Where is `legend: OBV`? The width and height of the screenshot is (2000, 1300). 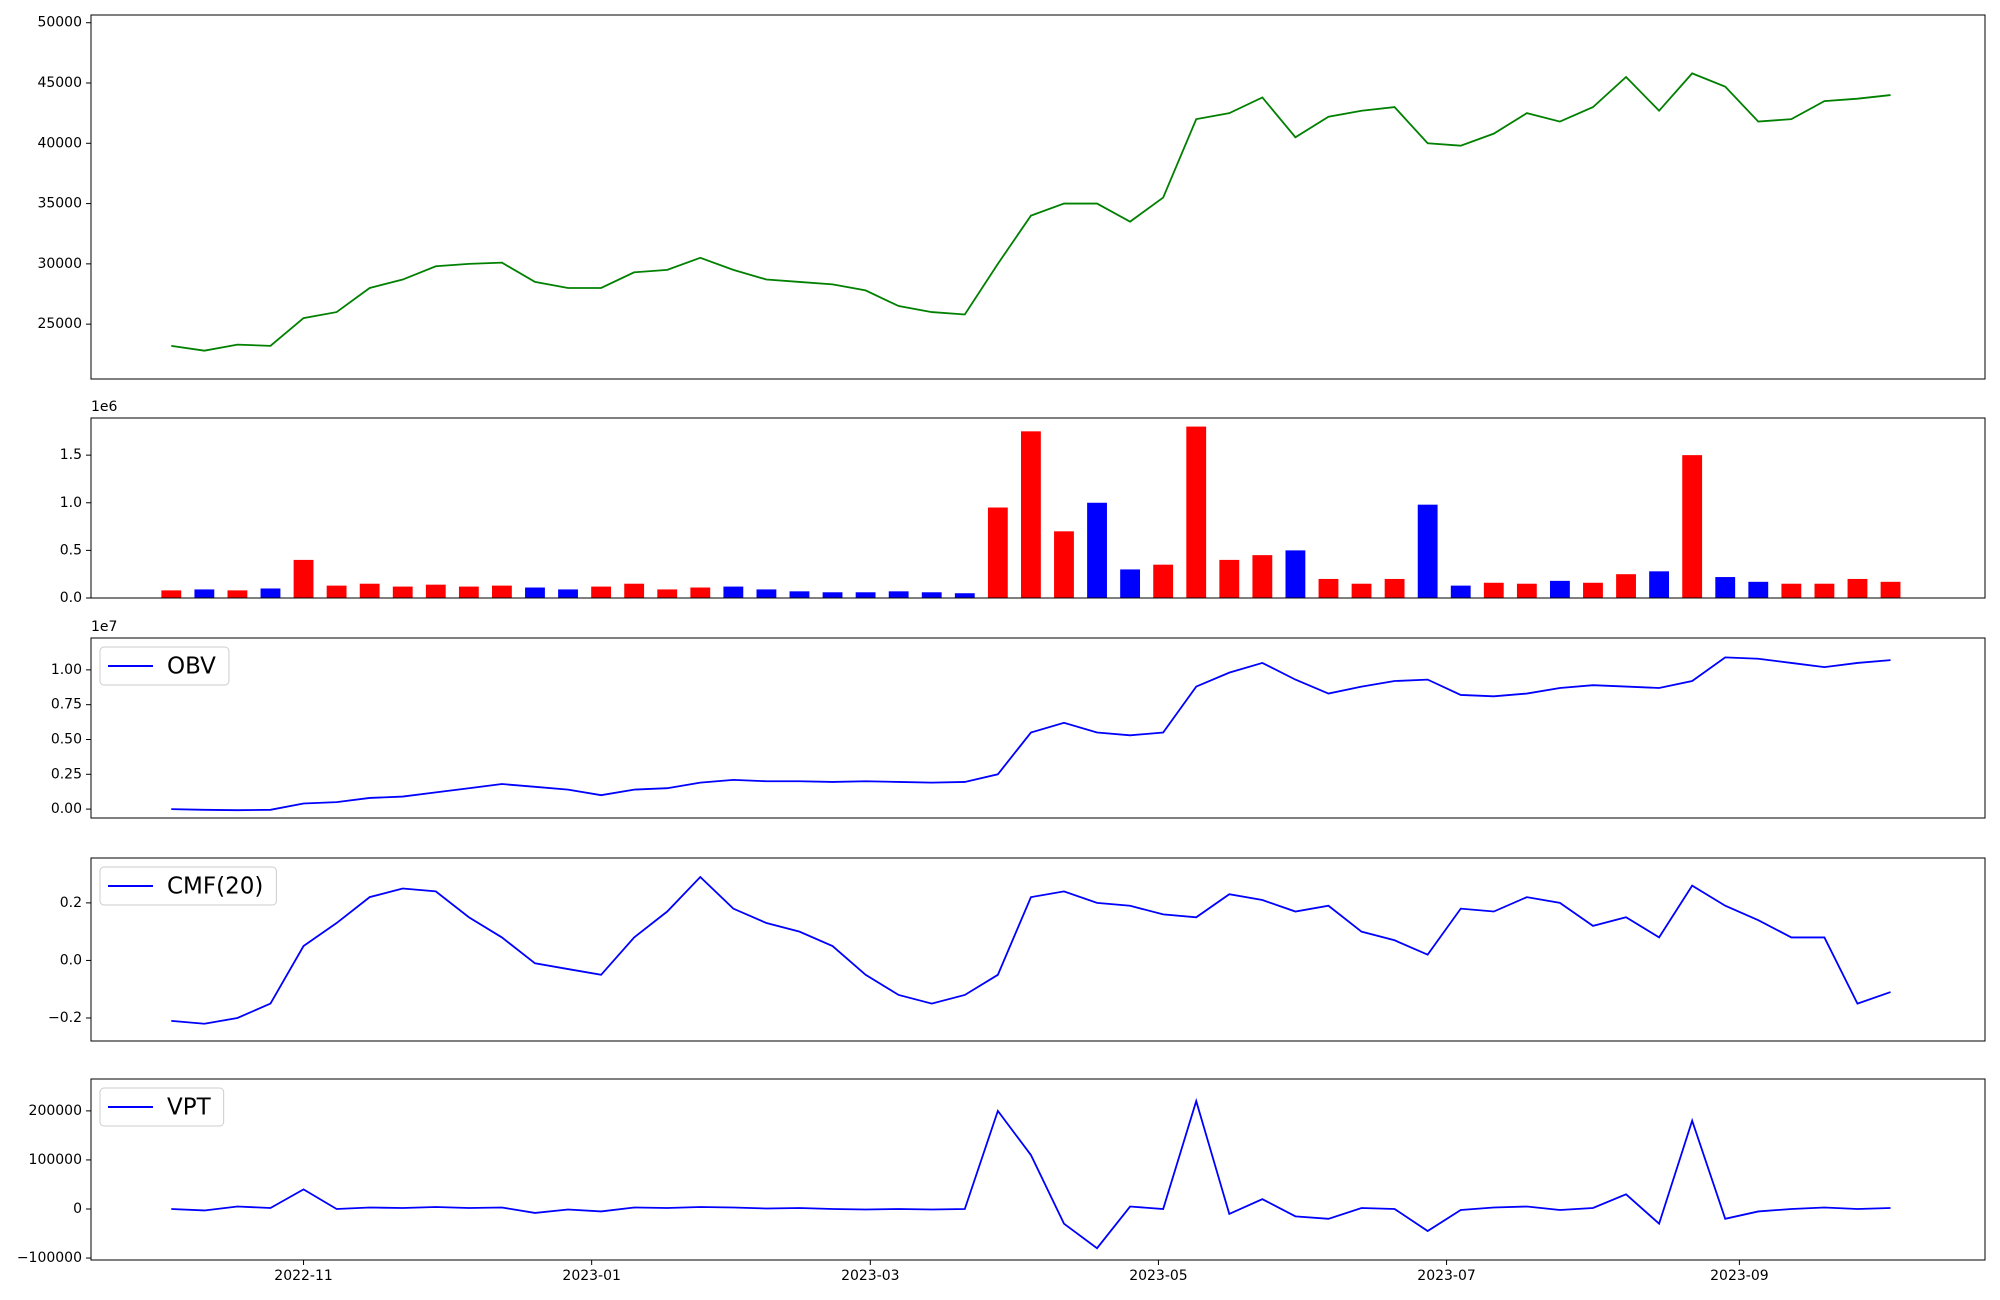
legend: OBV is located at coordinates (164, 666).